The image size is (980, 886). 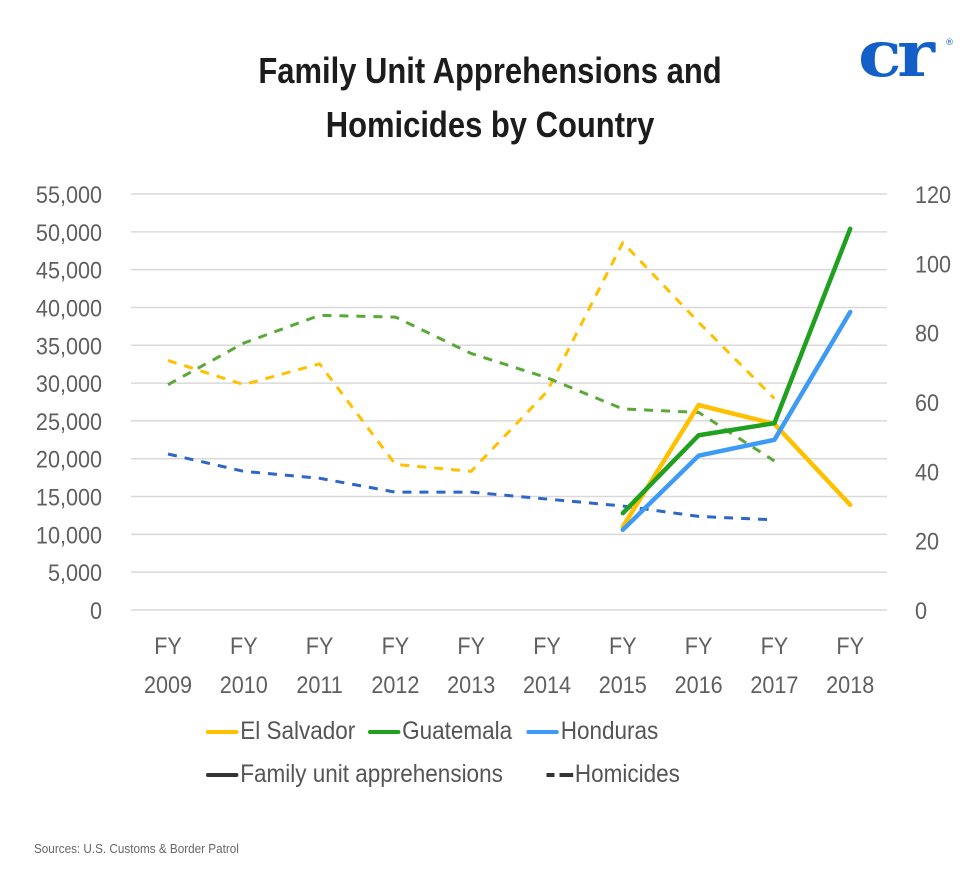 What do you see at coordinates (471, 684) in the screenshot?
I see `x-axis-tick-label: 2013` at bounding box center [471, 684].